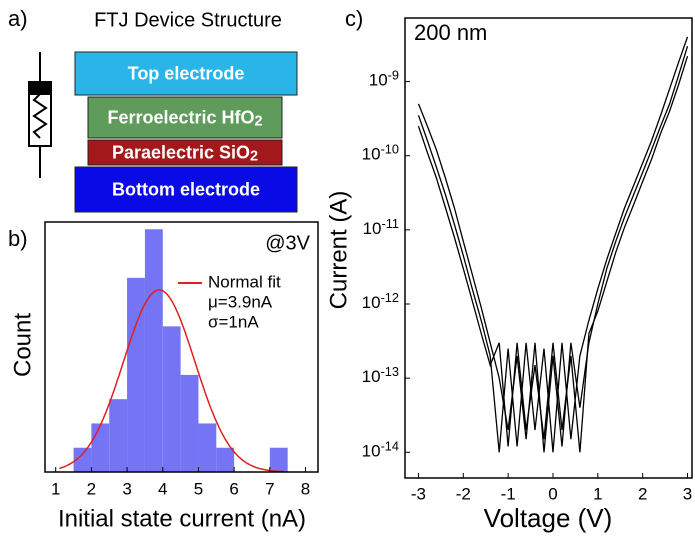 The height and width of the screenshot is (536, 695). What do you see at coordinates (240, 301) in the screenshot?
I see `fit-mu: μ=3.9nA` at bounding box center [240, 301].